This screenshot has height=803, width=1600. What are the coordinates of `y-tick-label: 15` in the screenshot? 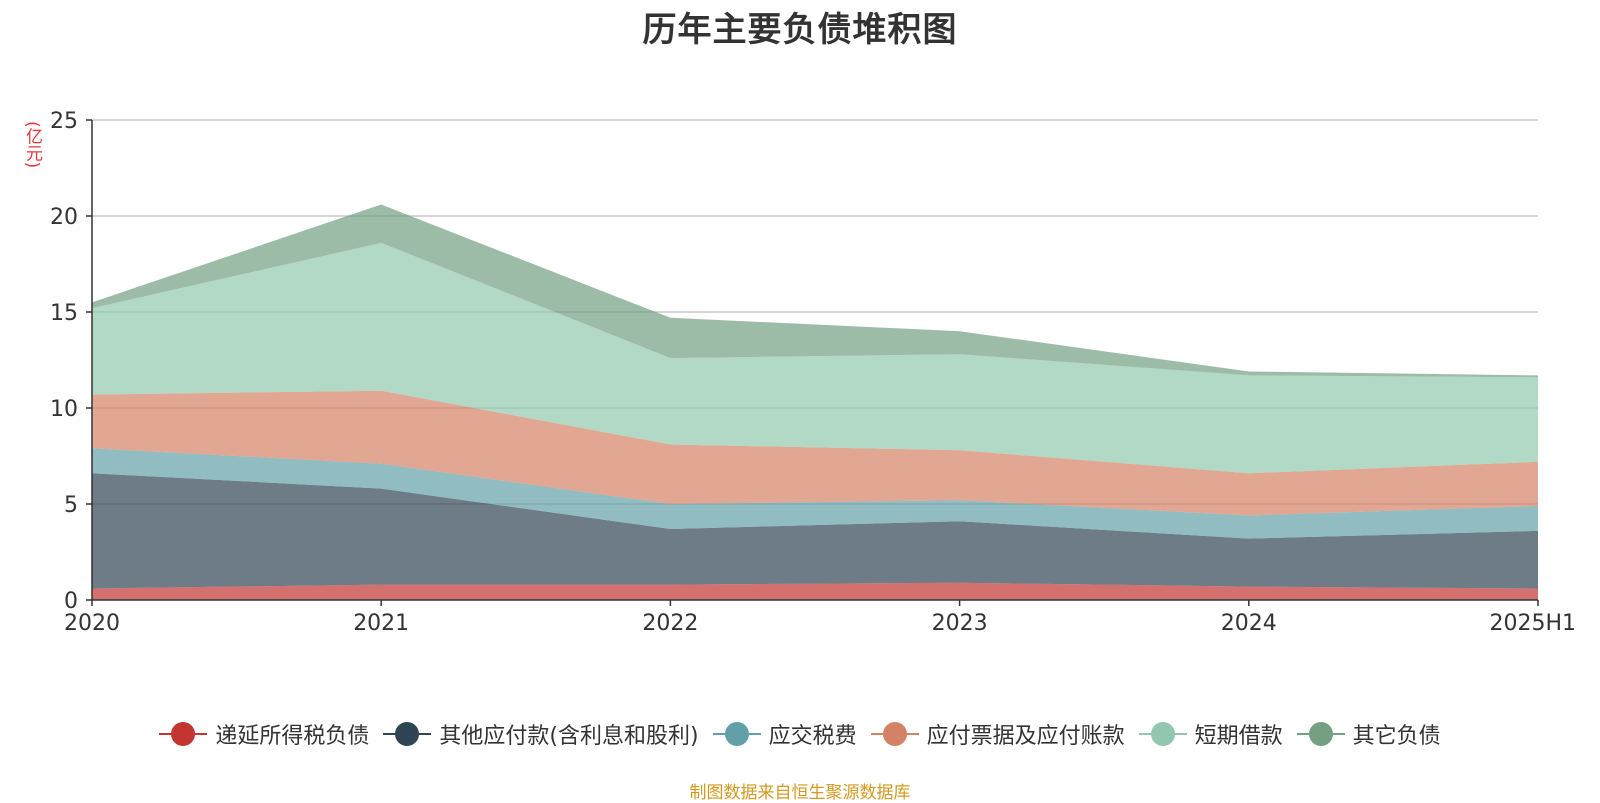 It's located at (64, 313).